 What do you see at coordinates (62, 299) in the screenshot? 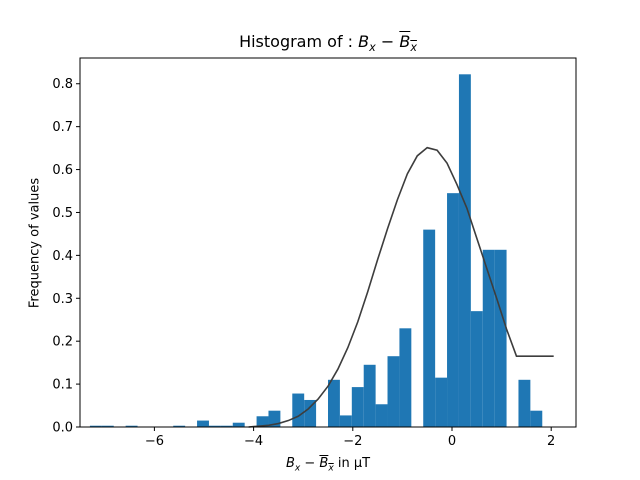
I see `y-tick-label: 0.3` at bounding box center [62, 299].